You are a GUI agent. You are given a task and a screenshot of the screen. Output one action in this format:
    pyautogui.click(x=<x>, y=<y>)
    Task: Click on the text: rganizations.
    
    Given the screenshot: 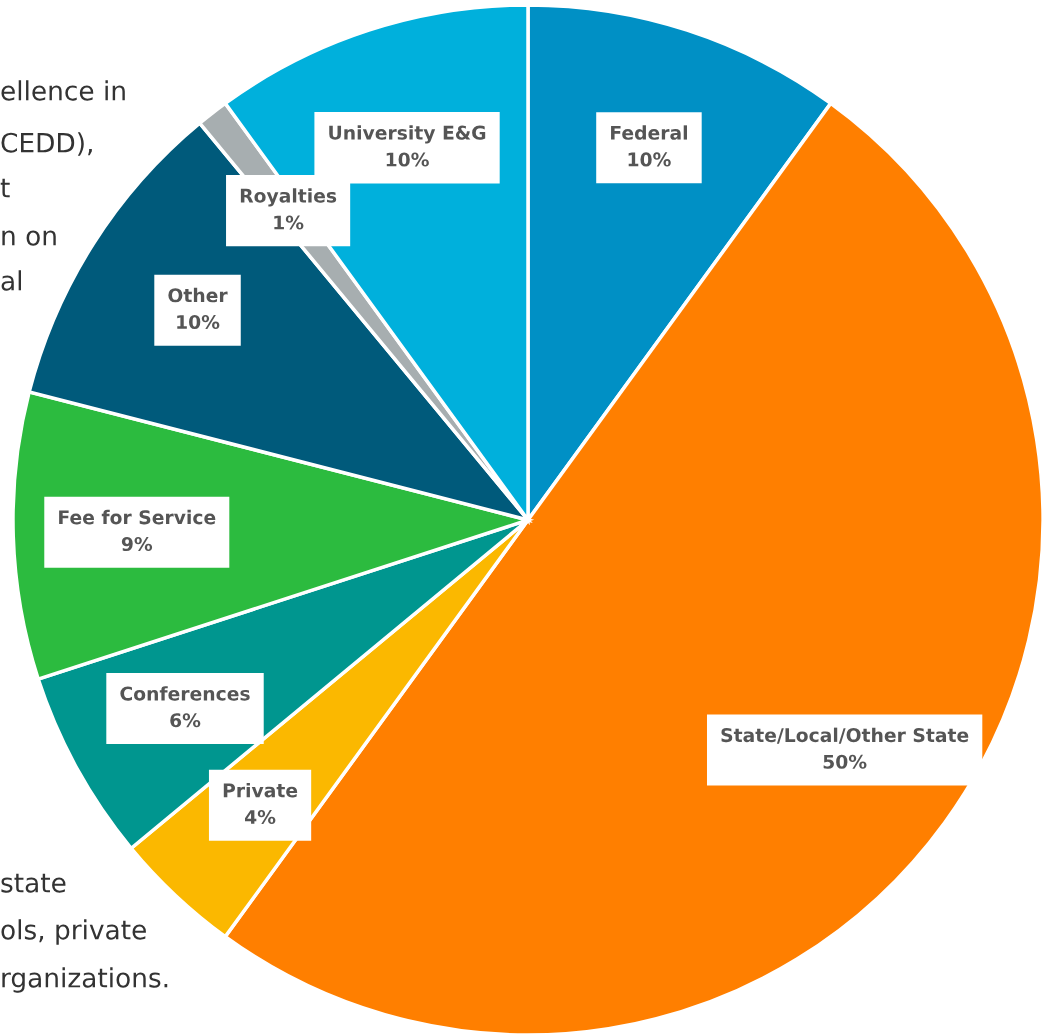 What is the action you would take?
    pyautogui.click(x=85, y=980)
    